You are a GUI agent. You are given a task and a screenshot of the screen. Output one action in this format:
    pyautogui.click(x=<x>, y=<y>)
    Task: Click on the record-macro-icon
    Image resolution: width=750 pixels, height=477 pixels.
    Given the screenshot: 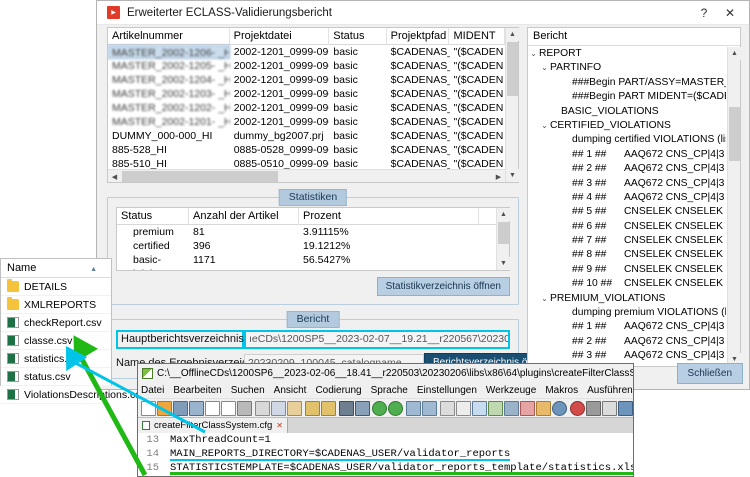 What is the action you would take?
    pyautogui.click(x=578, y=408)
    